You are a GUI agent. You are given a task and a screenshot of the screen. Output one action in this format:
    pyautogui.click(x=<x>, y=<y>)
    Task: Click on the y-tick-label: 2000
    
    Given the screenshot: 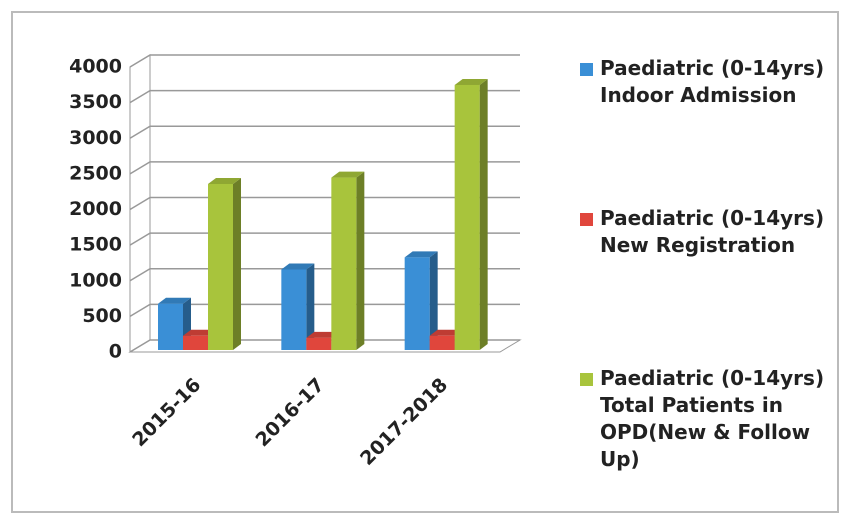 What is the action you would take?
    pyautogui.click(x=95, y=209)
    